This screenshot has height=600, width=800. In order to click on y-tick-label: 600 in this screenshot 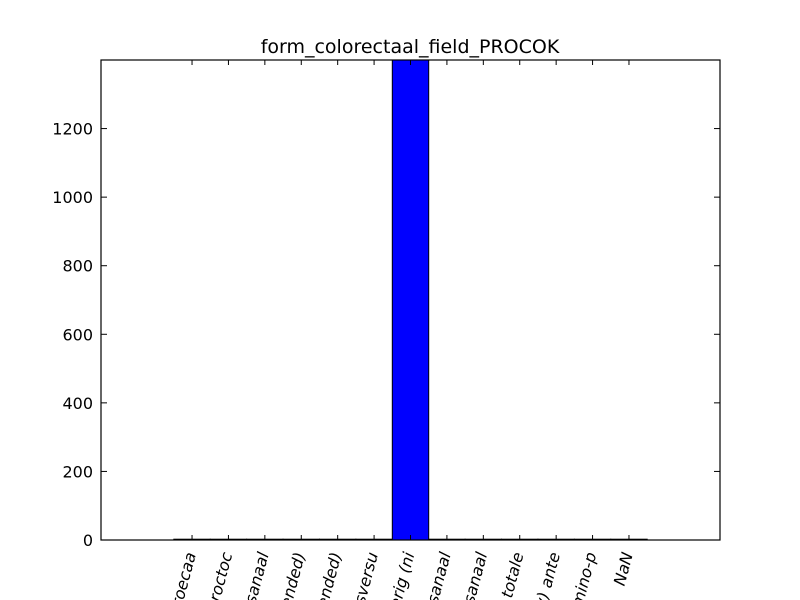, I will do `click(77, 334)`.